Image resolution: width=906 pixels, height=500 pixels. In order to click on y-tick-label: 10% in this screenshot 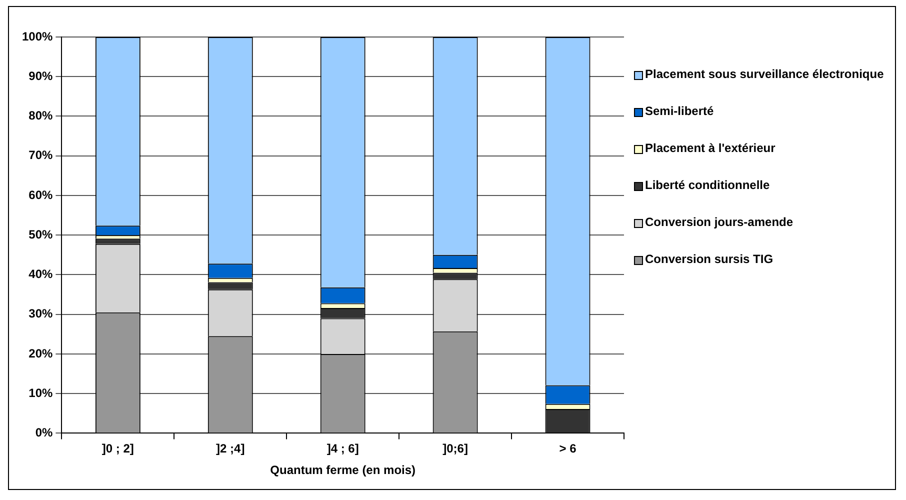, I will do `click(41, 393)`.